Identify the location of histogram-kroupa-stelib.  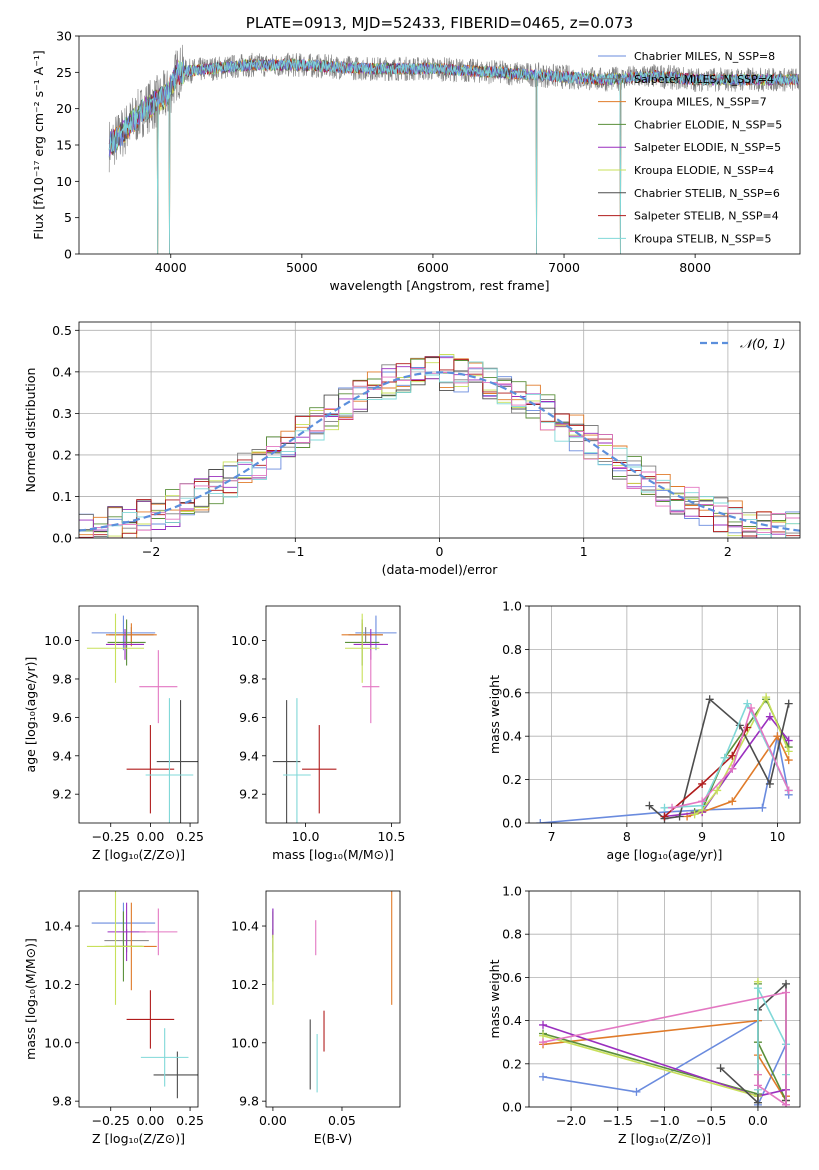
(439, 449).